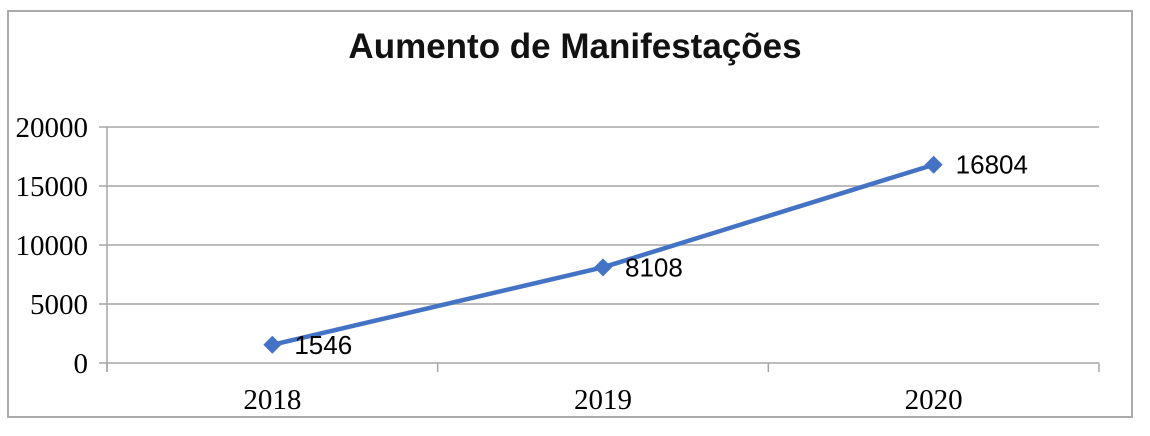  What do you see at coordinates (59, 305) in the screenshot?
I see `y-axis-tick-label: 5000` at bounding box center [59, 305].